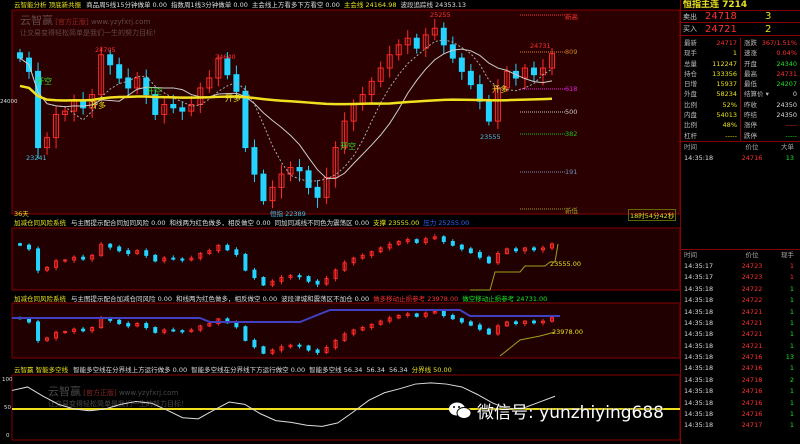 The width and height of the screenshot is (800, 444). I want to click on stat-label: 结算价 ▾, so click(756, 94).